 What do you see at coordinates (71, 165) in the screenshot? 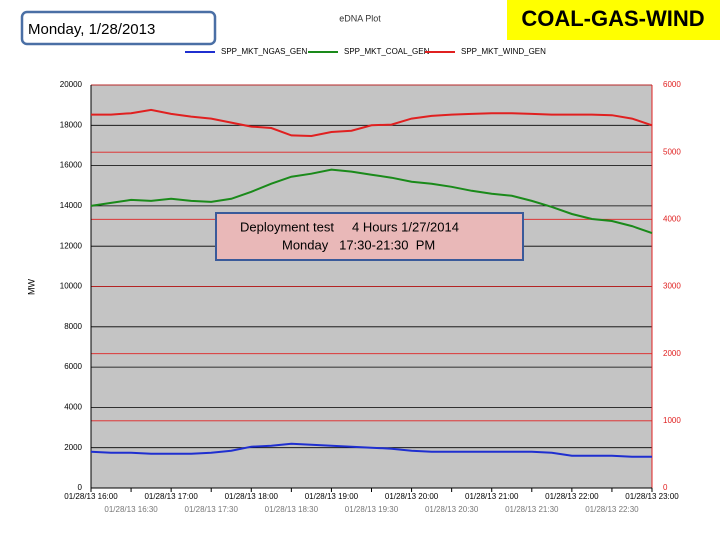
I see `y-tick-label: 16000` at bounding box center [71, 165].